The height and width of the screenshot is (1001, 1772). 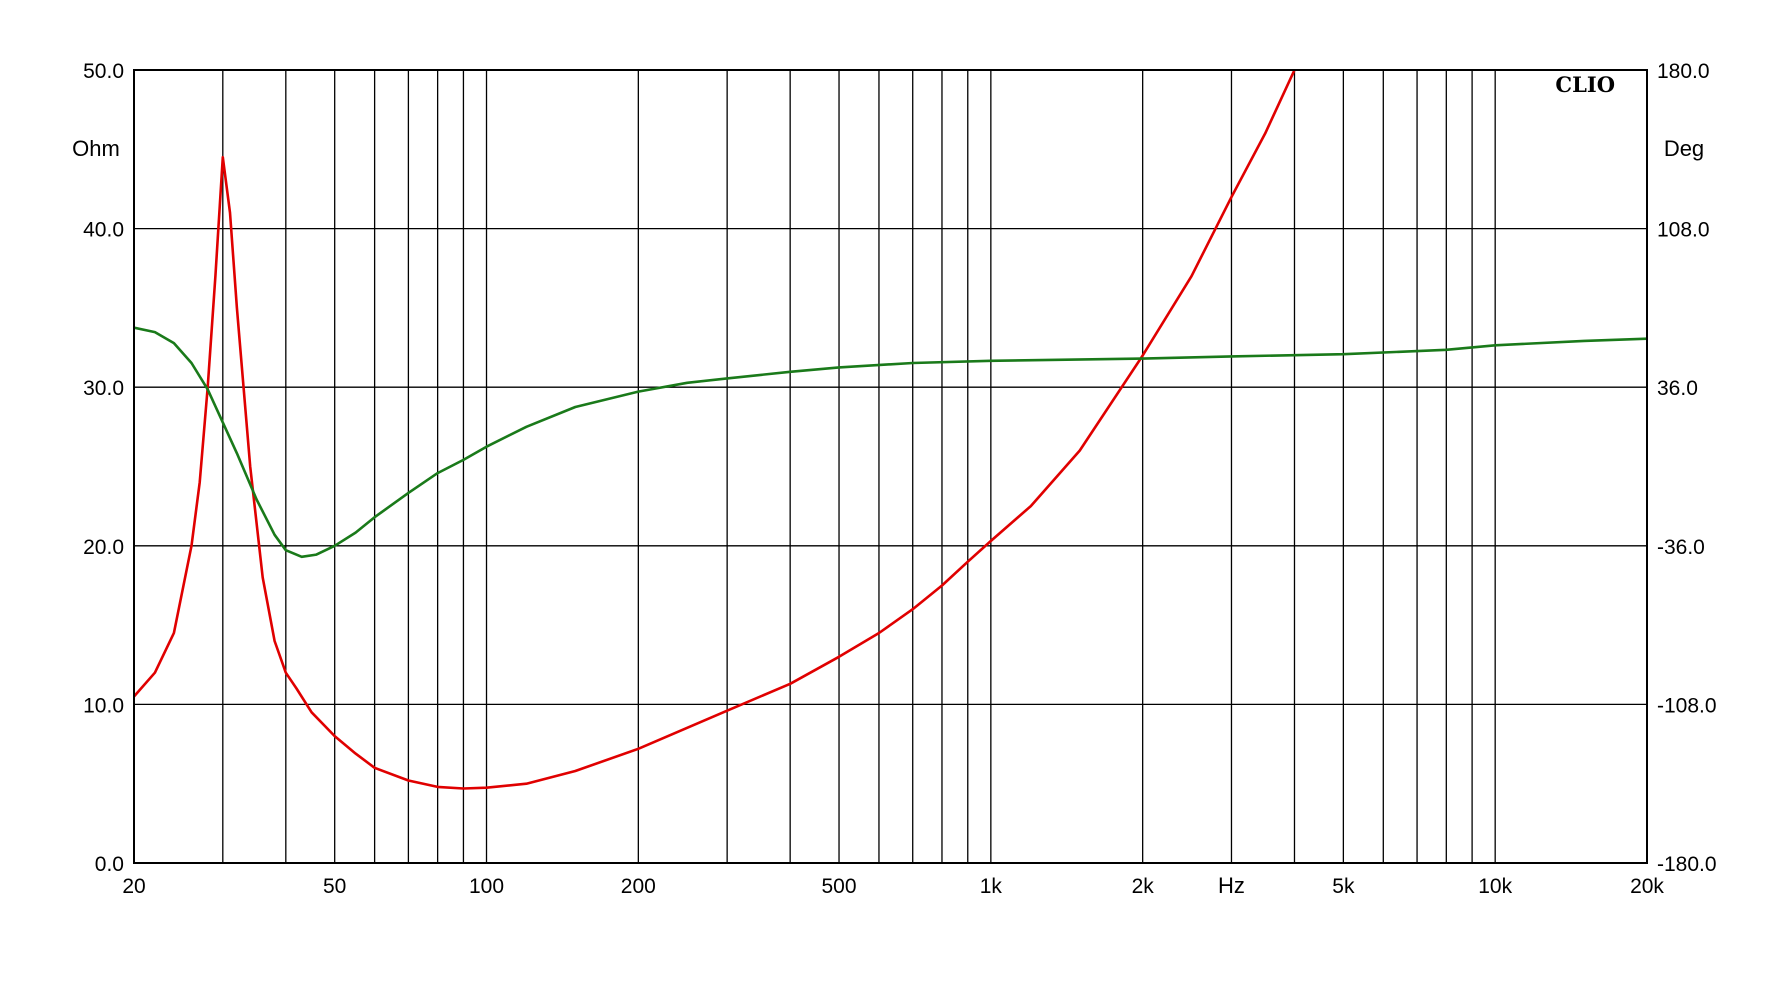 I want to click on y-left-tick-label: 0.0, so click(x=109, y=864).